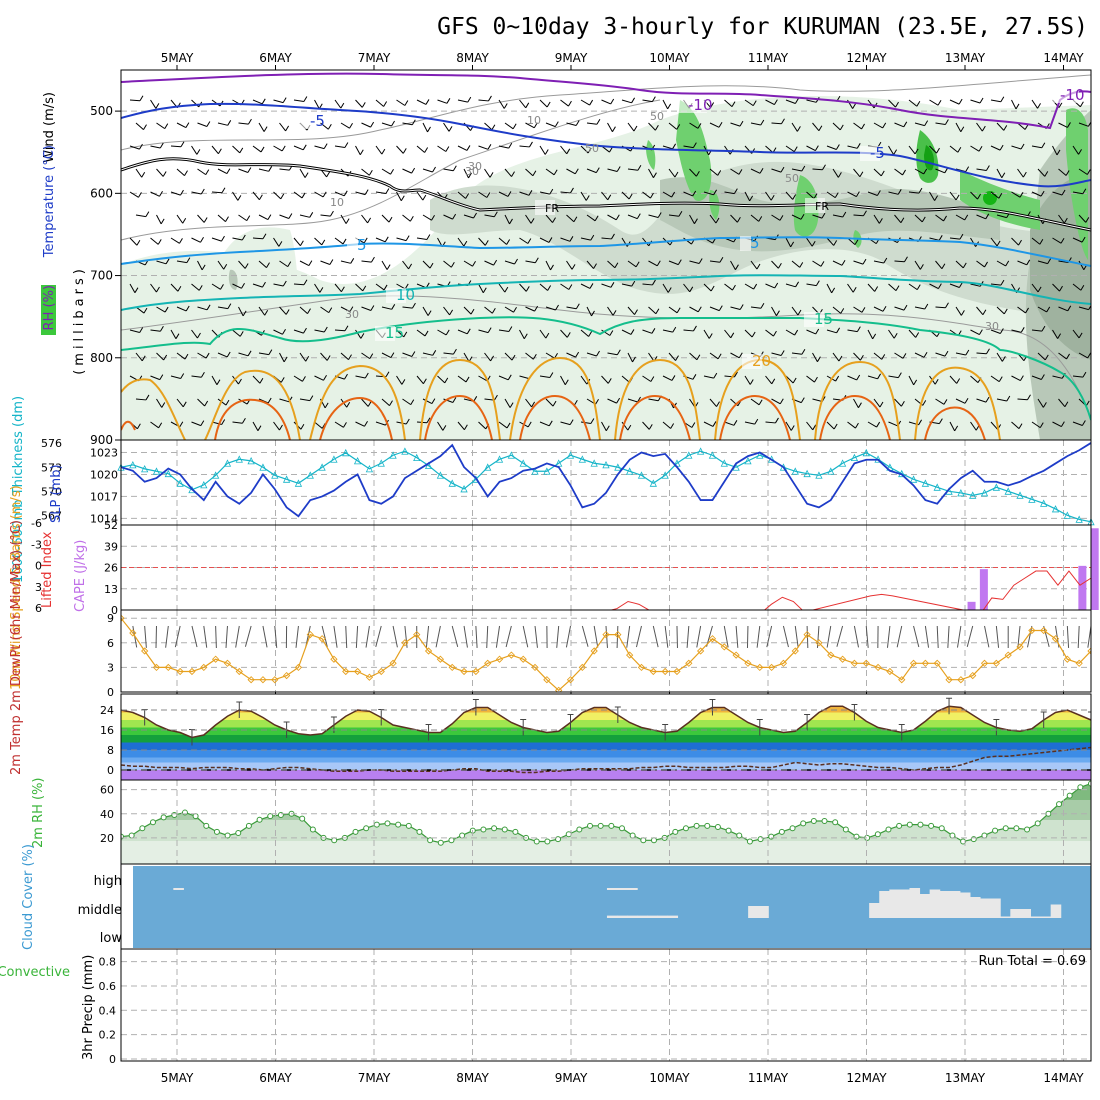 The image size is (1100, 1100). Describe the element at coordinates (374, 1078) in the screenshot. I see `bottom-day-label: 7MAY` at that location.